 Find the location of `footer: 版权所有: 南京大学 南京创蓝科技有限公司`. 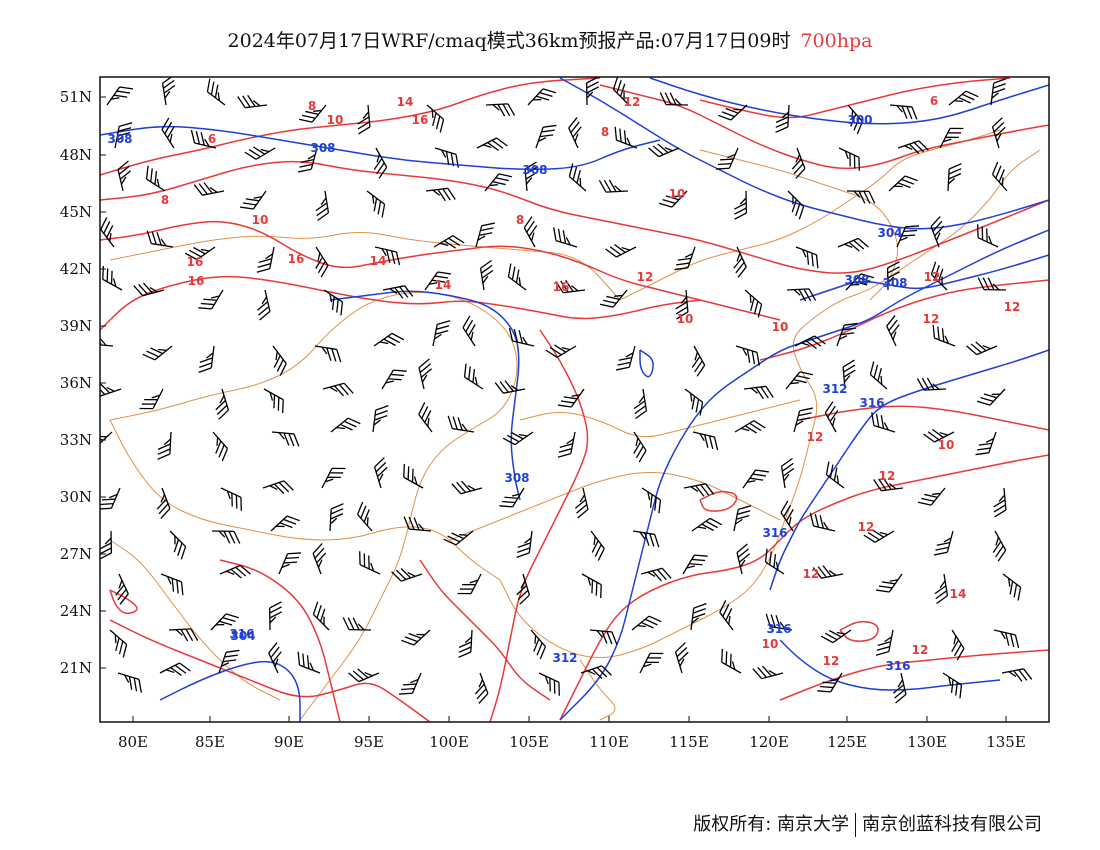

footer: 版权所有: 南京大学 南京创蓝科技有限公司 is located at coordinates (867, 823).